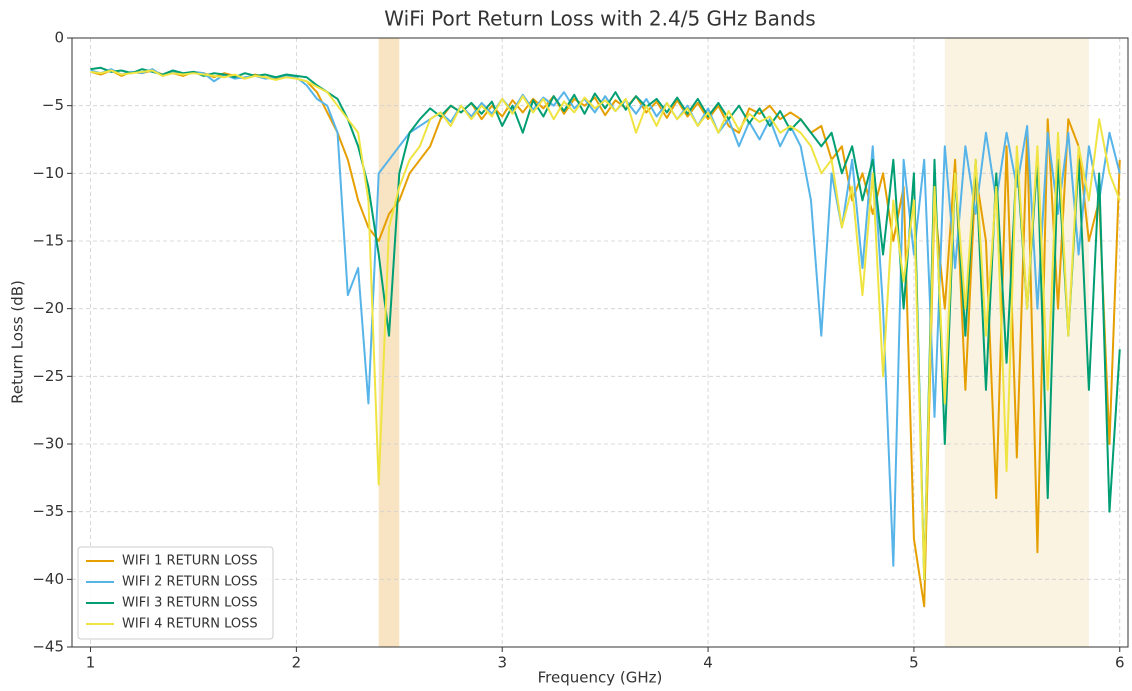 This screenshot has height=691, width=1132. Describe the element at coordinates (48, 308) in the screenshot. I see `y-tick-label: −20` at that location.